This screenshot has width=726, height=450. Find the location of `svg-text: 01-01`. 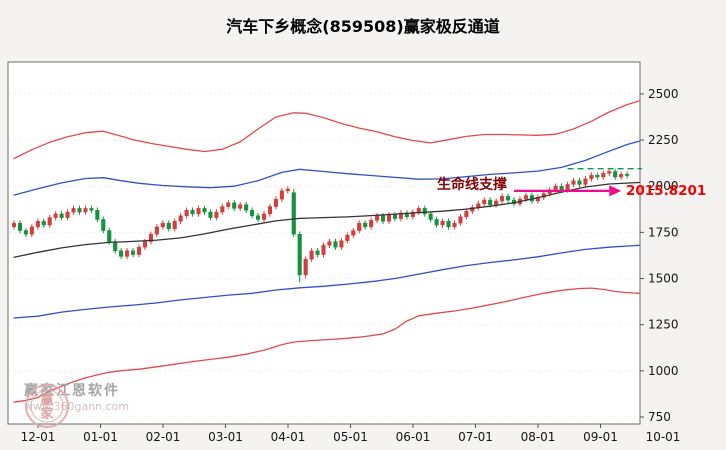

svg-text: 01-01 is located at coordinates (100, 437).